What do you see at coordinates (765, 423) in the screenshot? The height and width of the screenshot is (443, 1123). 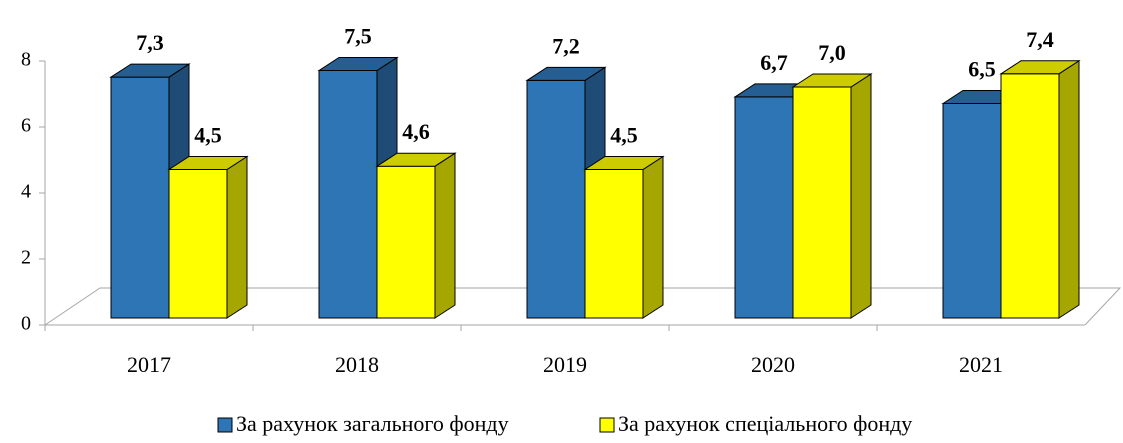 I see `legend-label: За рахунок спеціального фонду` at bounding box center [765, 423].